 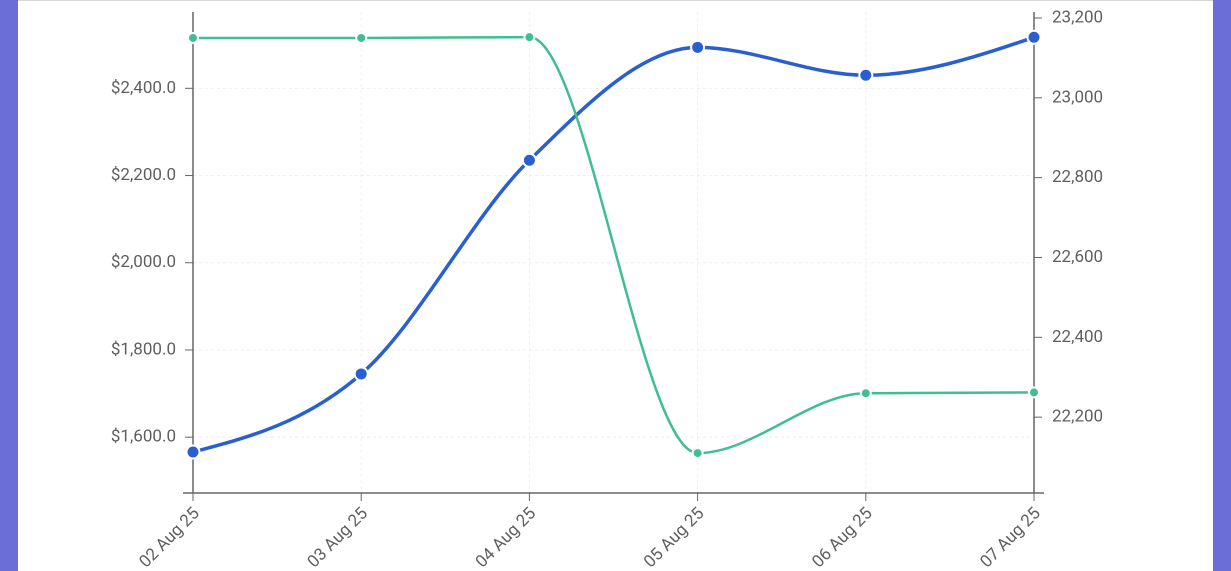 What do you see at coordinates (143, 262) in the screenshot?
I see `y-tick-label: $2,000.0` at bounding box center [143, 262].